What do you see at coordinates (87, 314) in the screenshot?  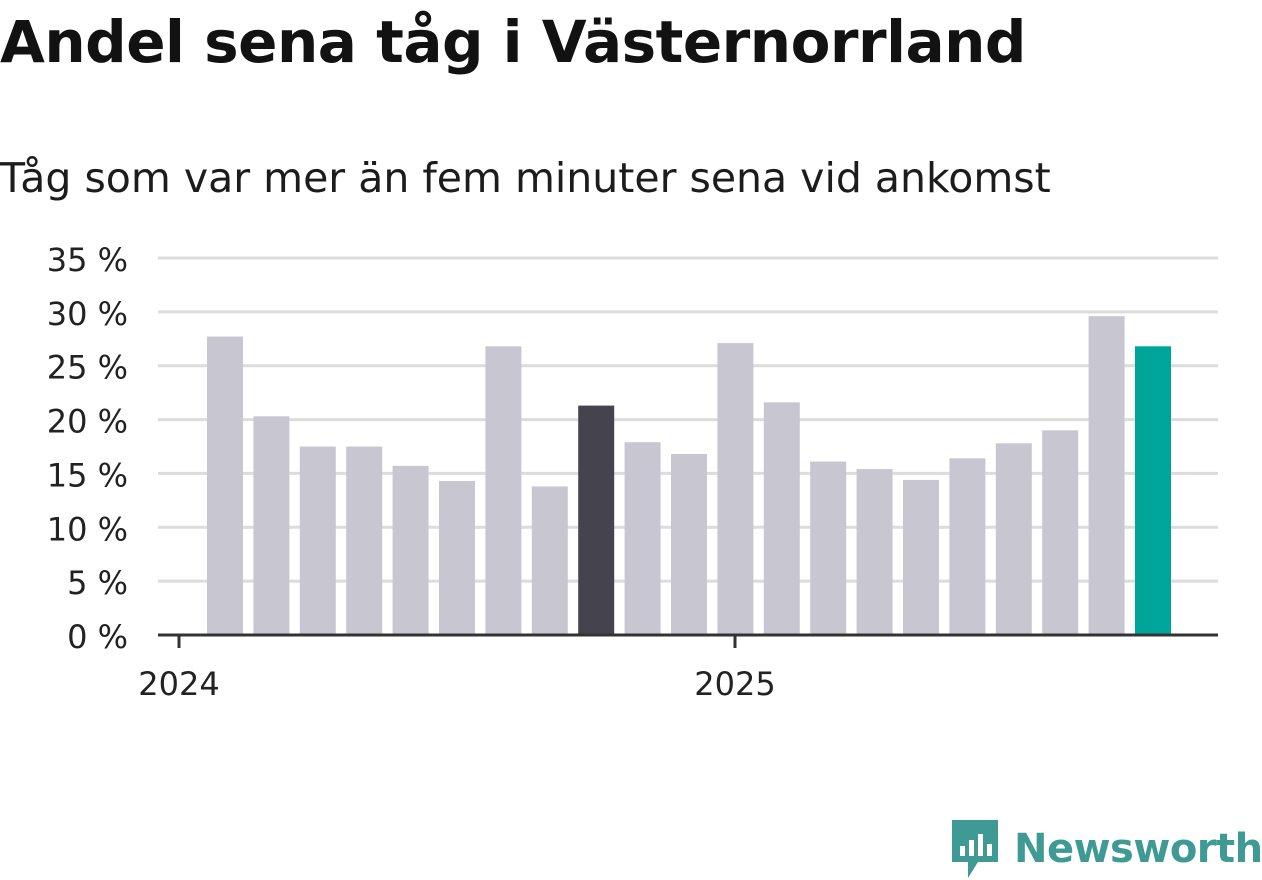 I see `y-tick-label: 30 %` at bounding box center [87, 314].